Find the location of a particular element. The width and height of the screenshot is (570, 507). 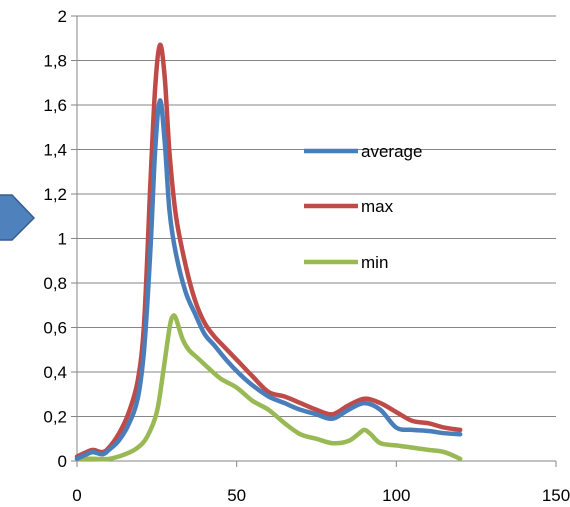

arrow-body is located at coordinates (17, 217).